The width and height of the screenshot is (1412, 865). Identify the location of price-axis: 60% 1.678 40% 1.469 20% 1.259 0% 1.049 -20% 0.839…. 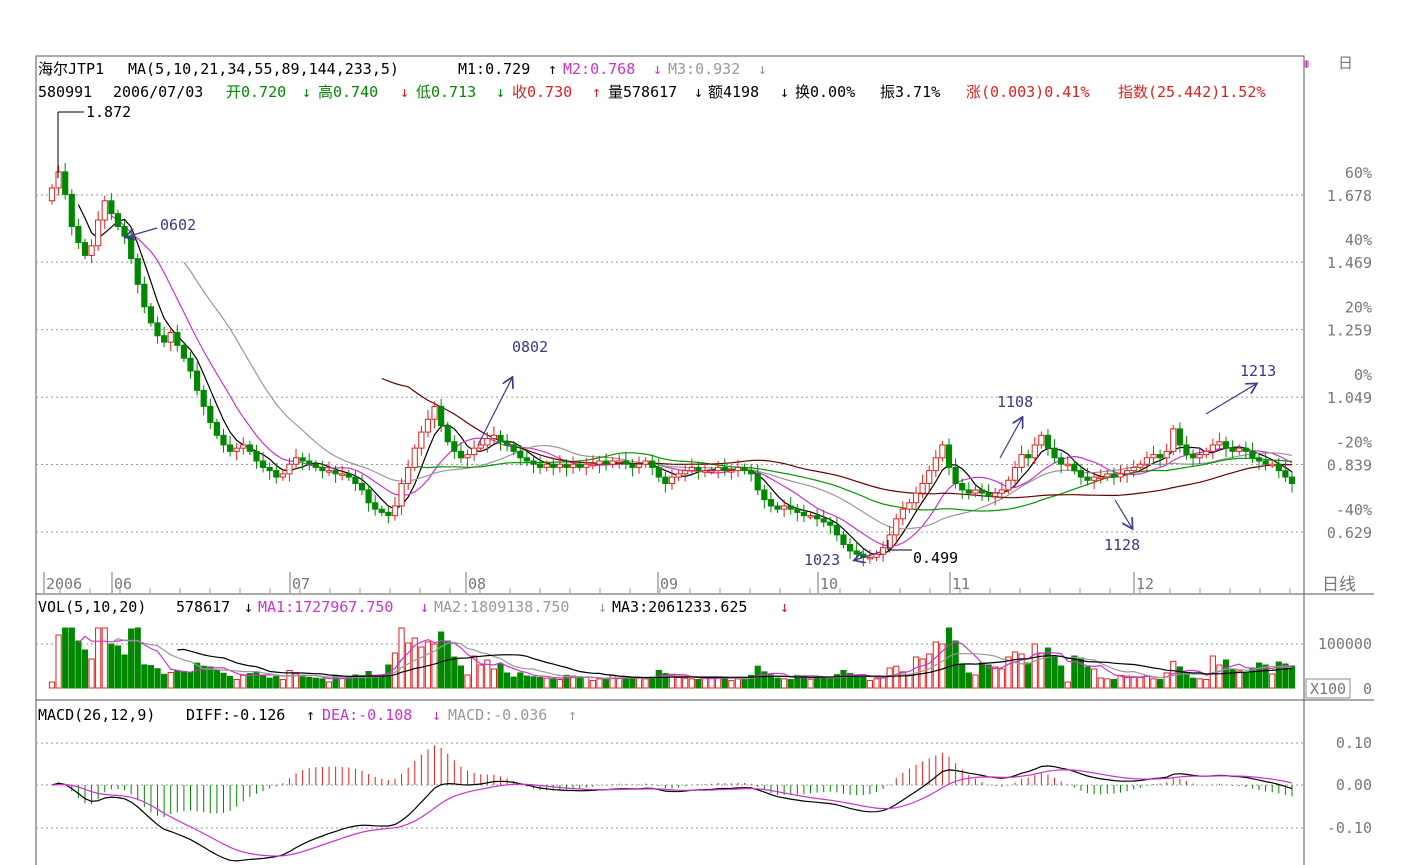
(1349, 353).